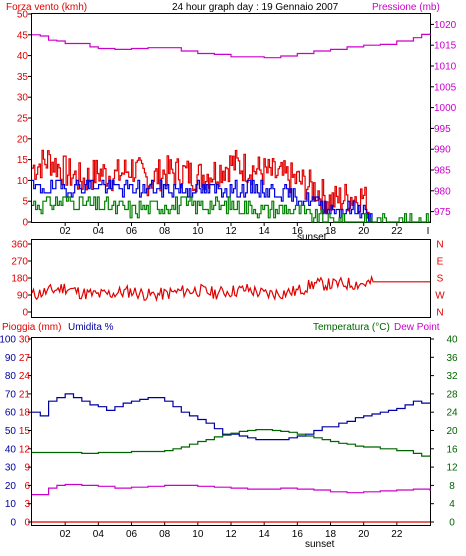  Describe the element at coordinates (66, 231) in the screenshot. I see `hour-tick-label: 02` at that location.